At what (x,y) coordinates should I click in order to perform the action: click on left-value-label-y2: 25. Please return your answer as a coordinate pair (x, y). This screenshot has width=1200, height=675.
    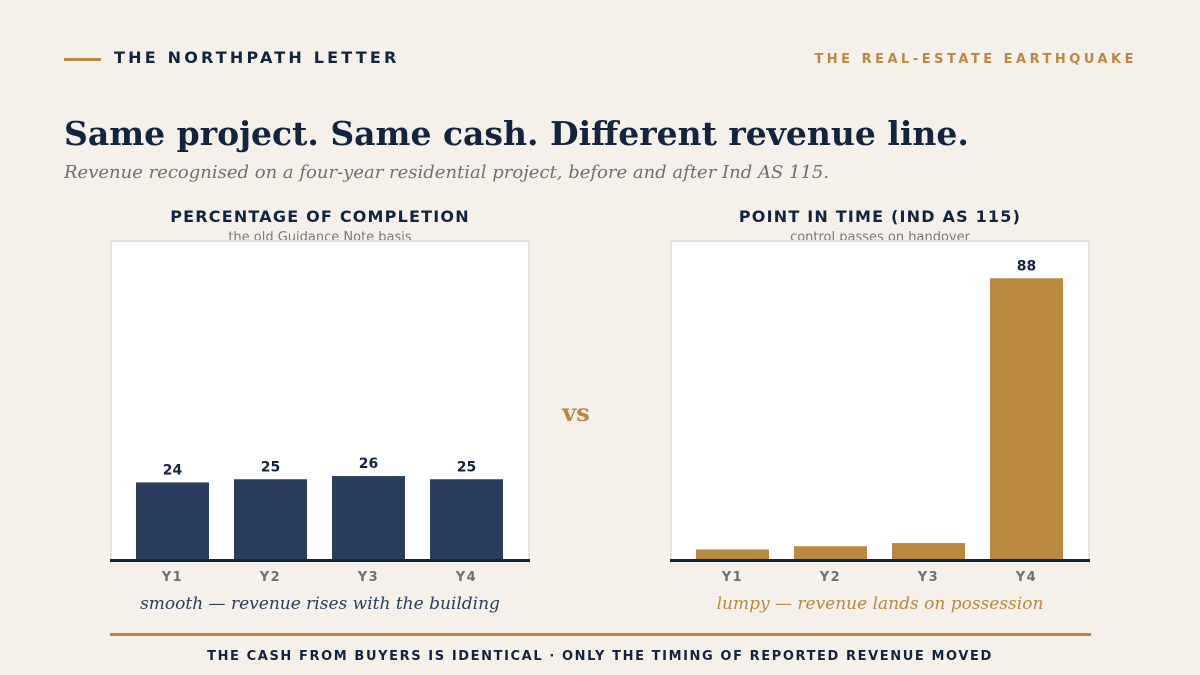
    Looking at the image, I should click on (270, 467).